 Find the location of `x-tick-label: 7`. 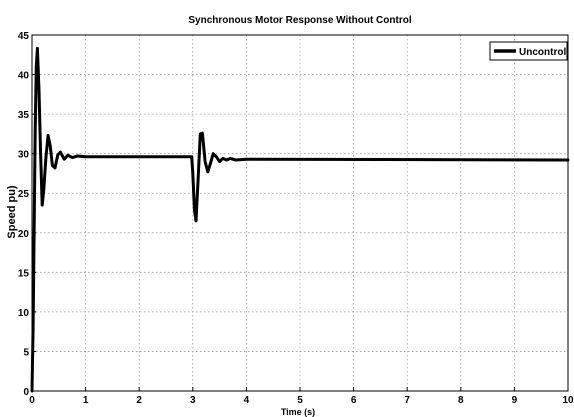

x-tick-label: 7 is located at coordinates (407, 400).